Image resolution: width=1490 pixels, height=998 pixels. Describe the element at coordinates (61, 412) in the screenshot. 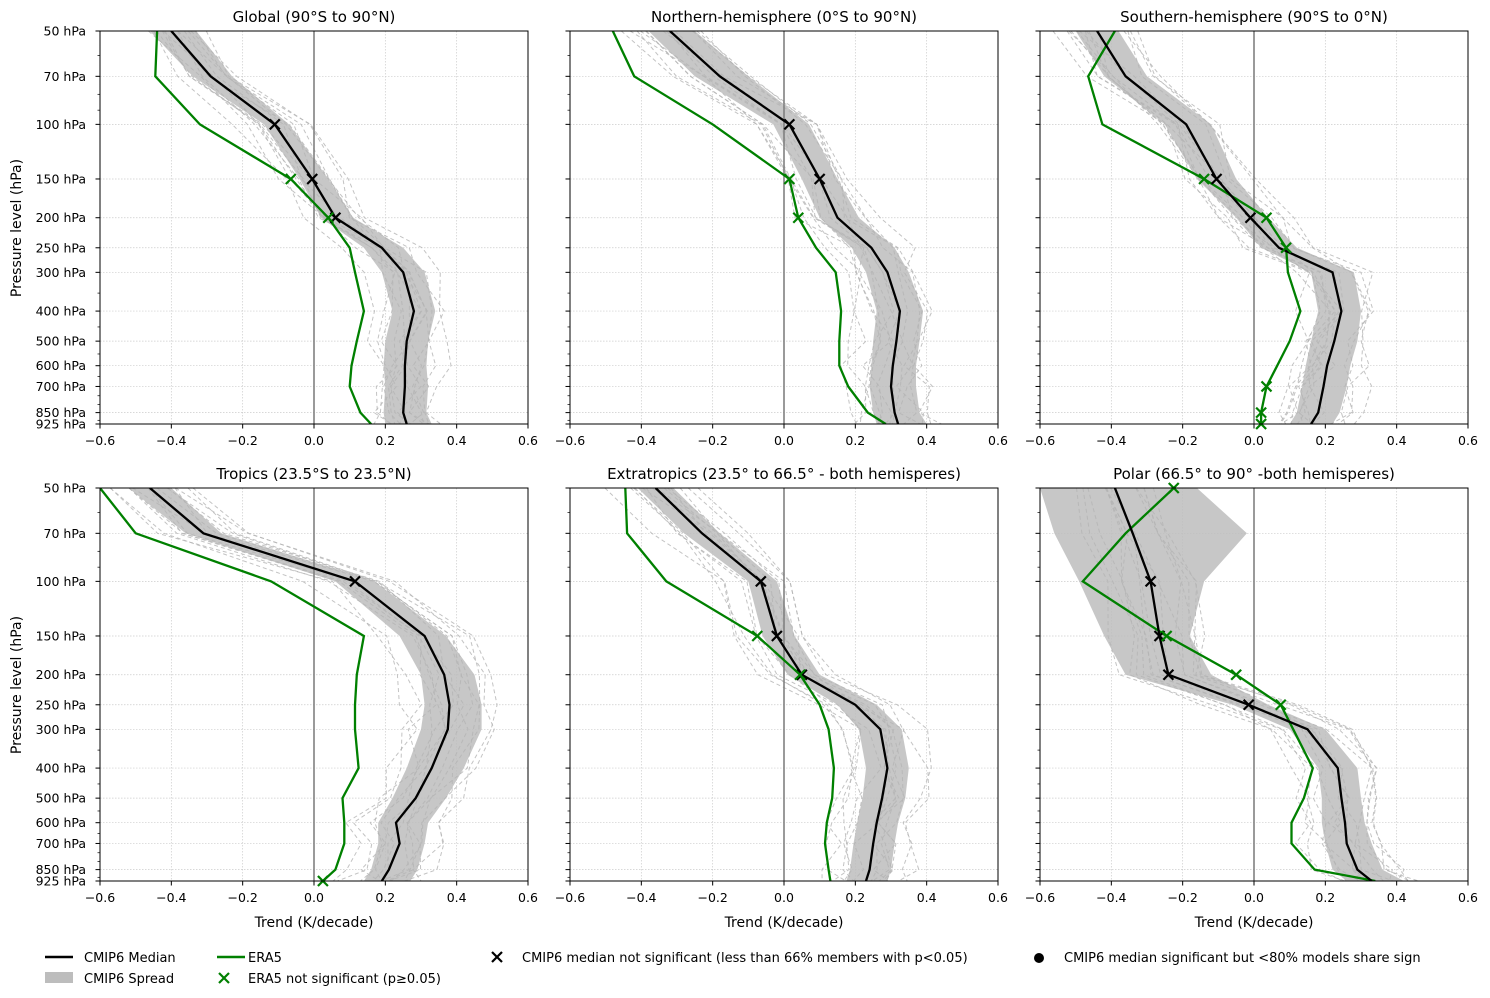

I see `y-tick-label: 850 hPa` at that location.